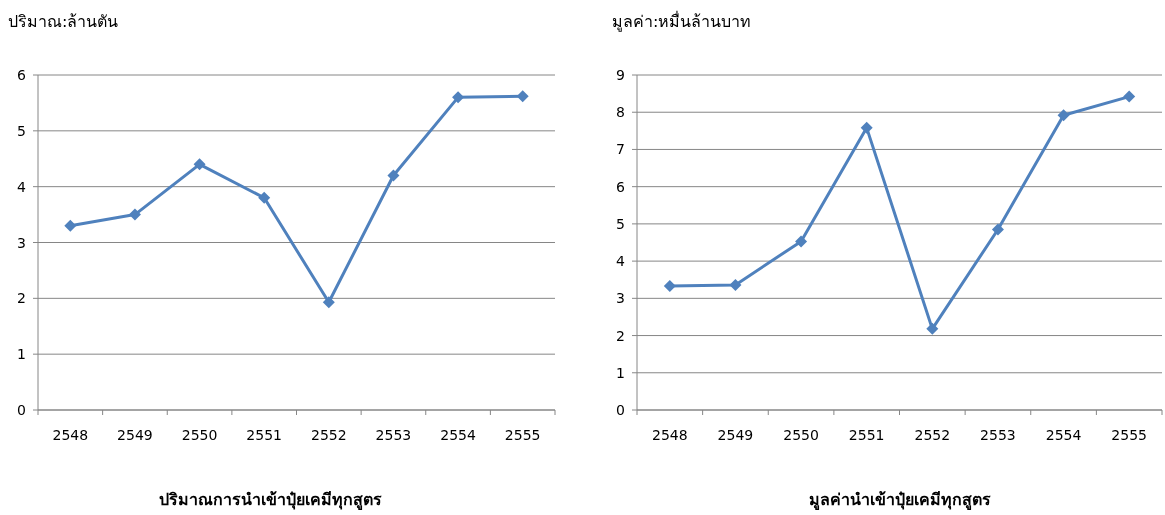 This screenshot has height=515, width=1165. What do you see at coordinates (620, 75) in the screenshot?
I see `y-tick-label: 9` at bounding box center [620, 75].